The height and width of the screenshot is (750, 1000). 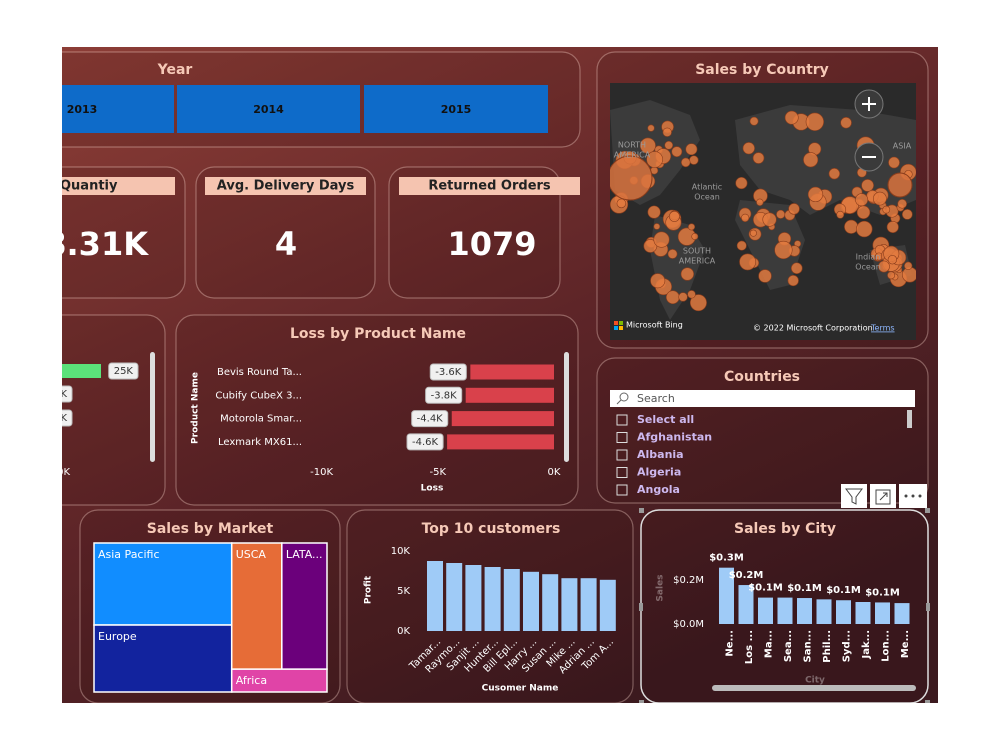 What do you see at coordinates (432, 489) in the screenshot?
I see `x-axis-title: Loss` at bounding box center [432, 489].